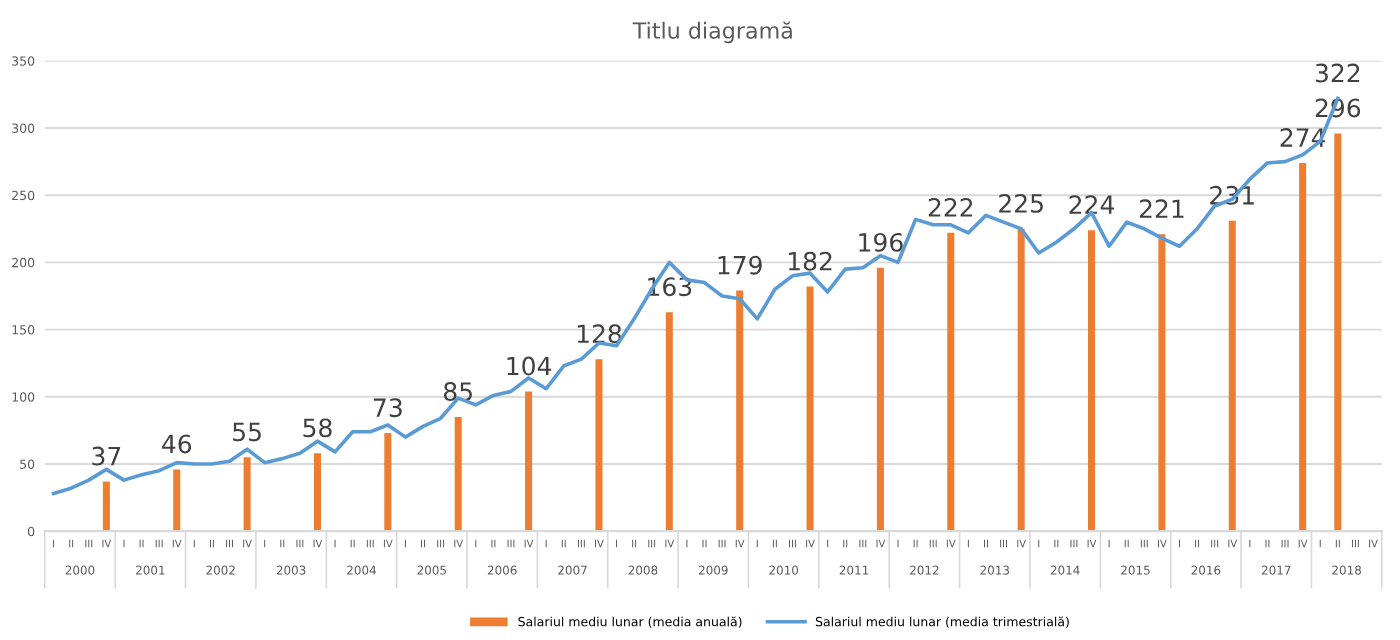 The height and width of the screenshot is (640, 1400). Describe the element at coordinates (317, 428) in the screenshot. I see `data-label: 58` at that location.